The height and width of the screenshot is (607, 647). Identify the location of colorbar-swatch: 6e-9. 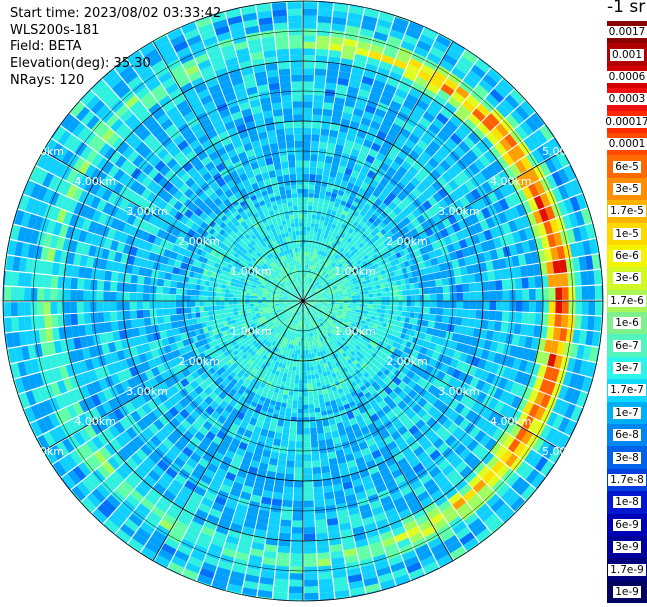
(627, 524).